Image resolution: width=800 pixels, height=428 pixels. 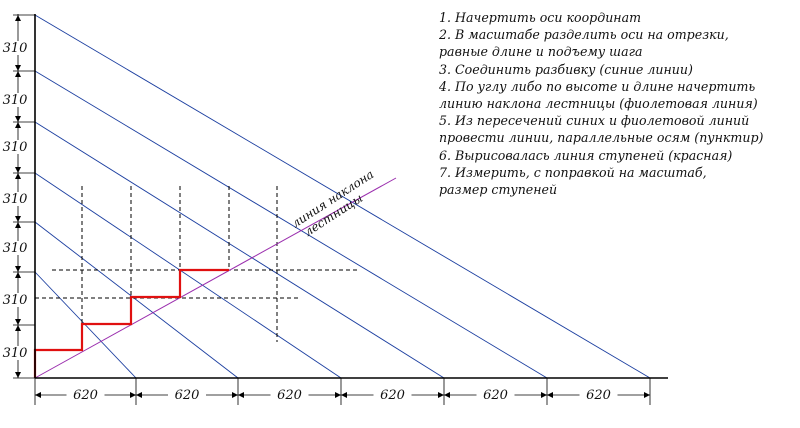 I want to click on instruction-step-1: 1. Начертить оси координат, so click(x=540, y=17).